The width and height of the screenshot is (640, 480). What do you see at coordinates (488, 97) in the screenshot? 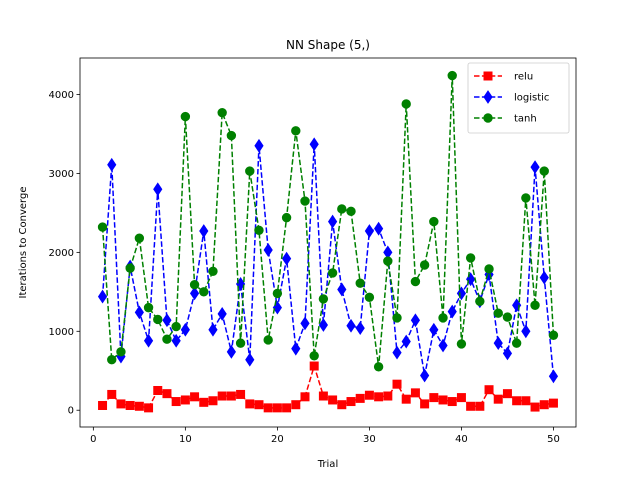
I see `legend-marker-logistic` at bounding box center [488, 97].